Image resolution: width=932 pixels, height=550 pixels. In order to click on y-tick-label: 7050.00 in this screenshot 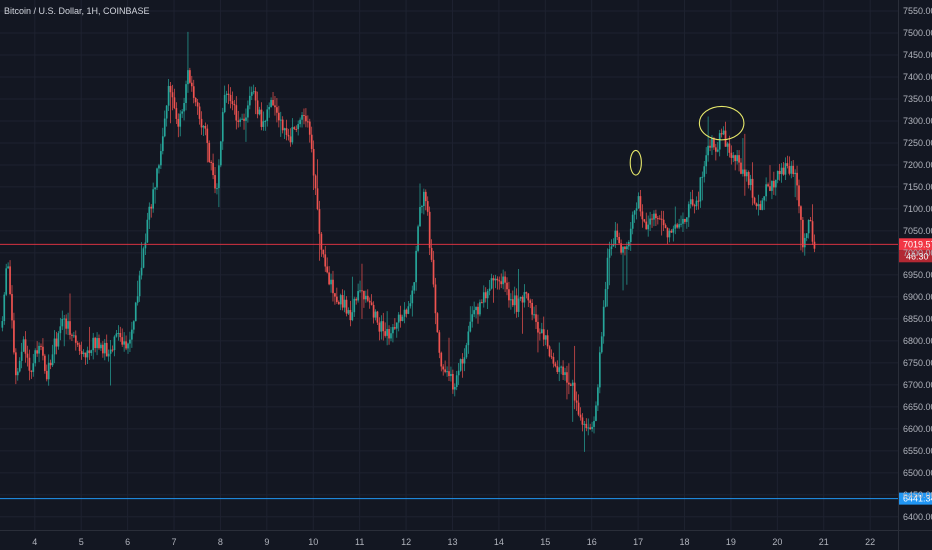, I will do `click(917, 231)`.